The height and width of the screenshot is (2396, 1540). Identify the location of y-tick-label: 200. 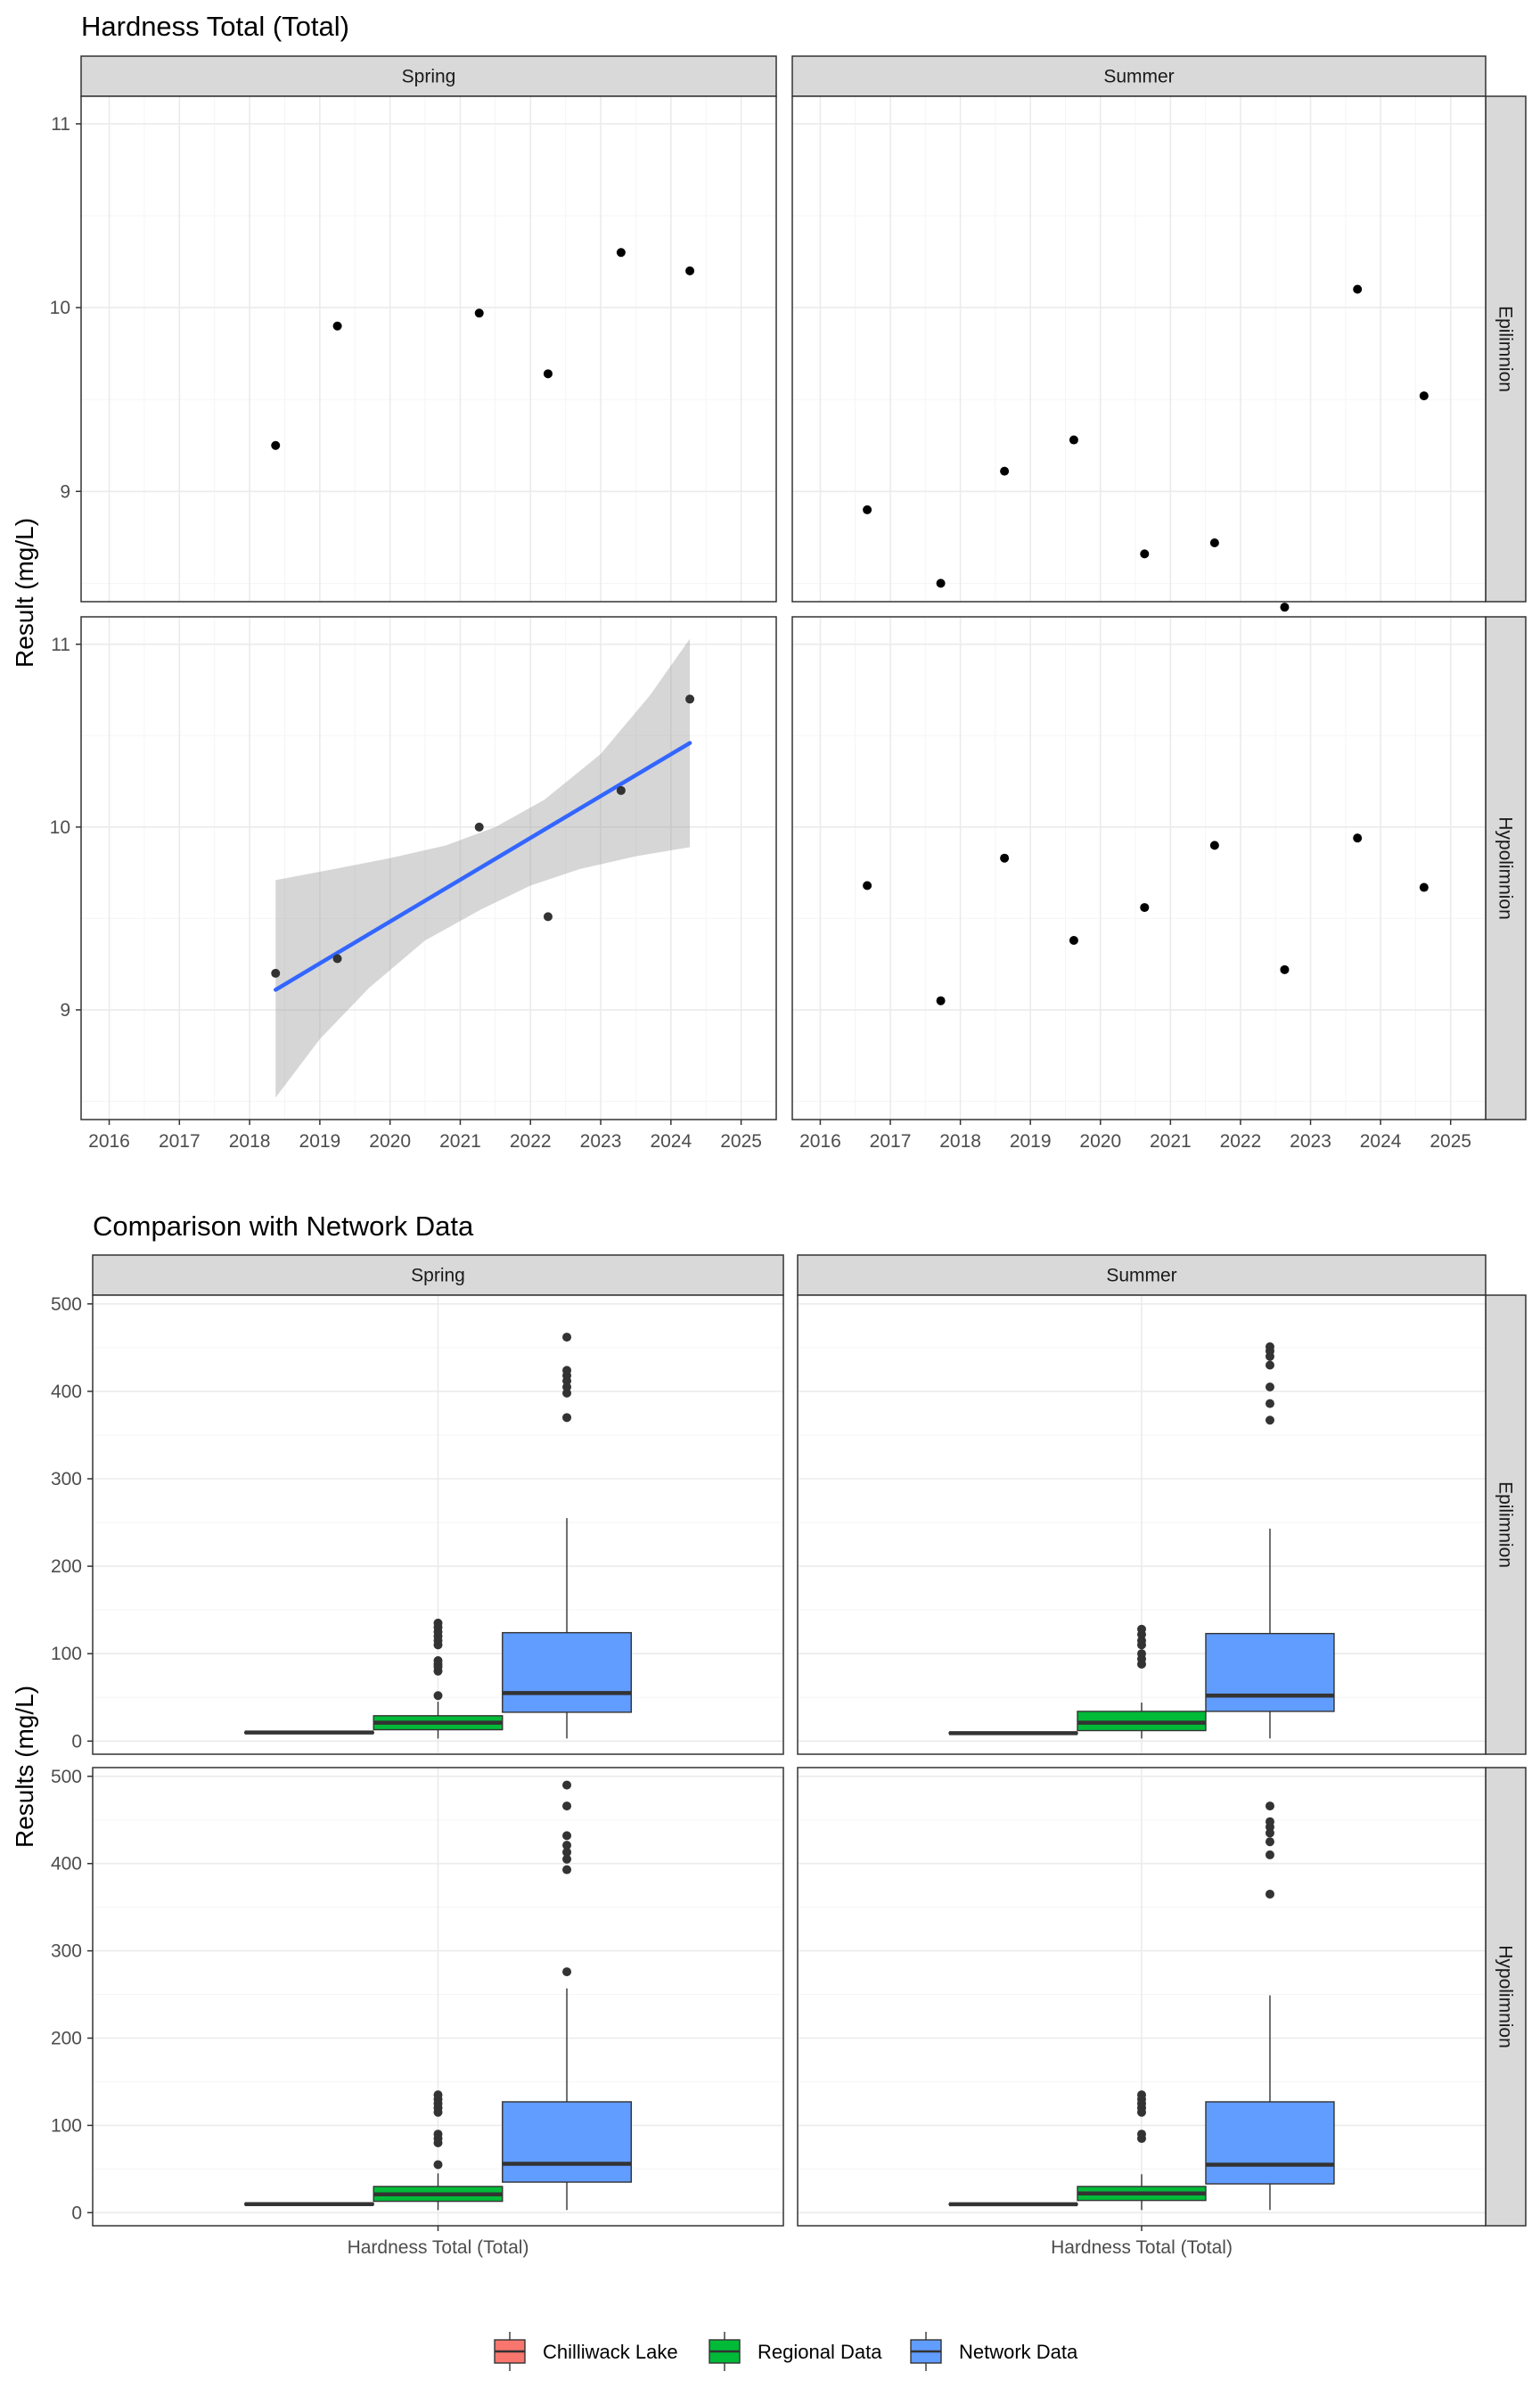
(66, 1566).